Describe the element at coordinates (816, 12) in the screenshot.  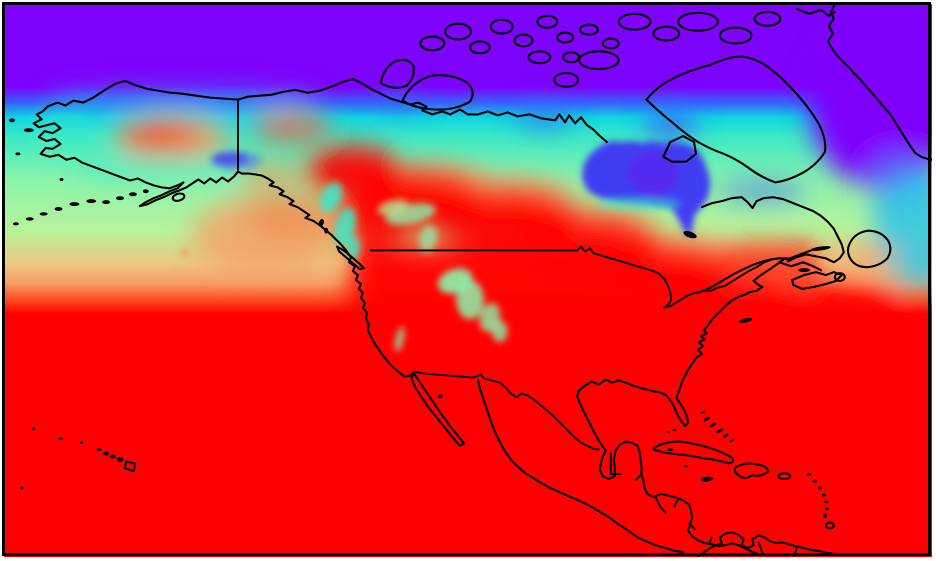
I see `coastline-ellesmere-edge` at that location.